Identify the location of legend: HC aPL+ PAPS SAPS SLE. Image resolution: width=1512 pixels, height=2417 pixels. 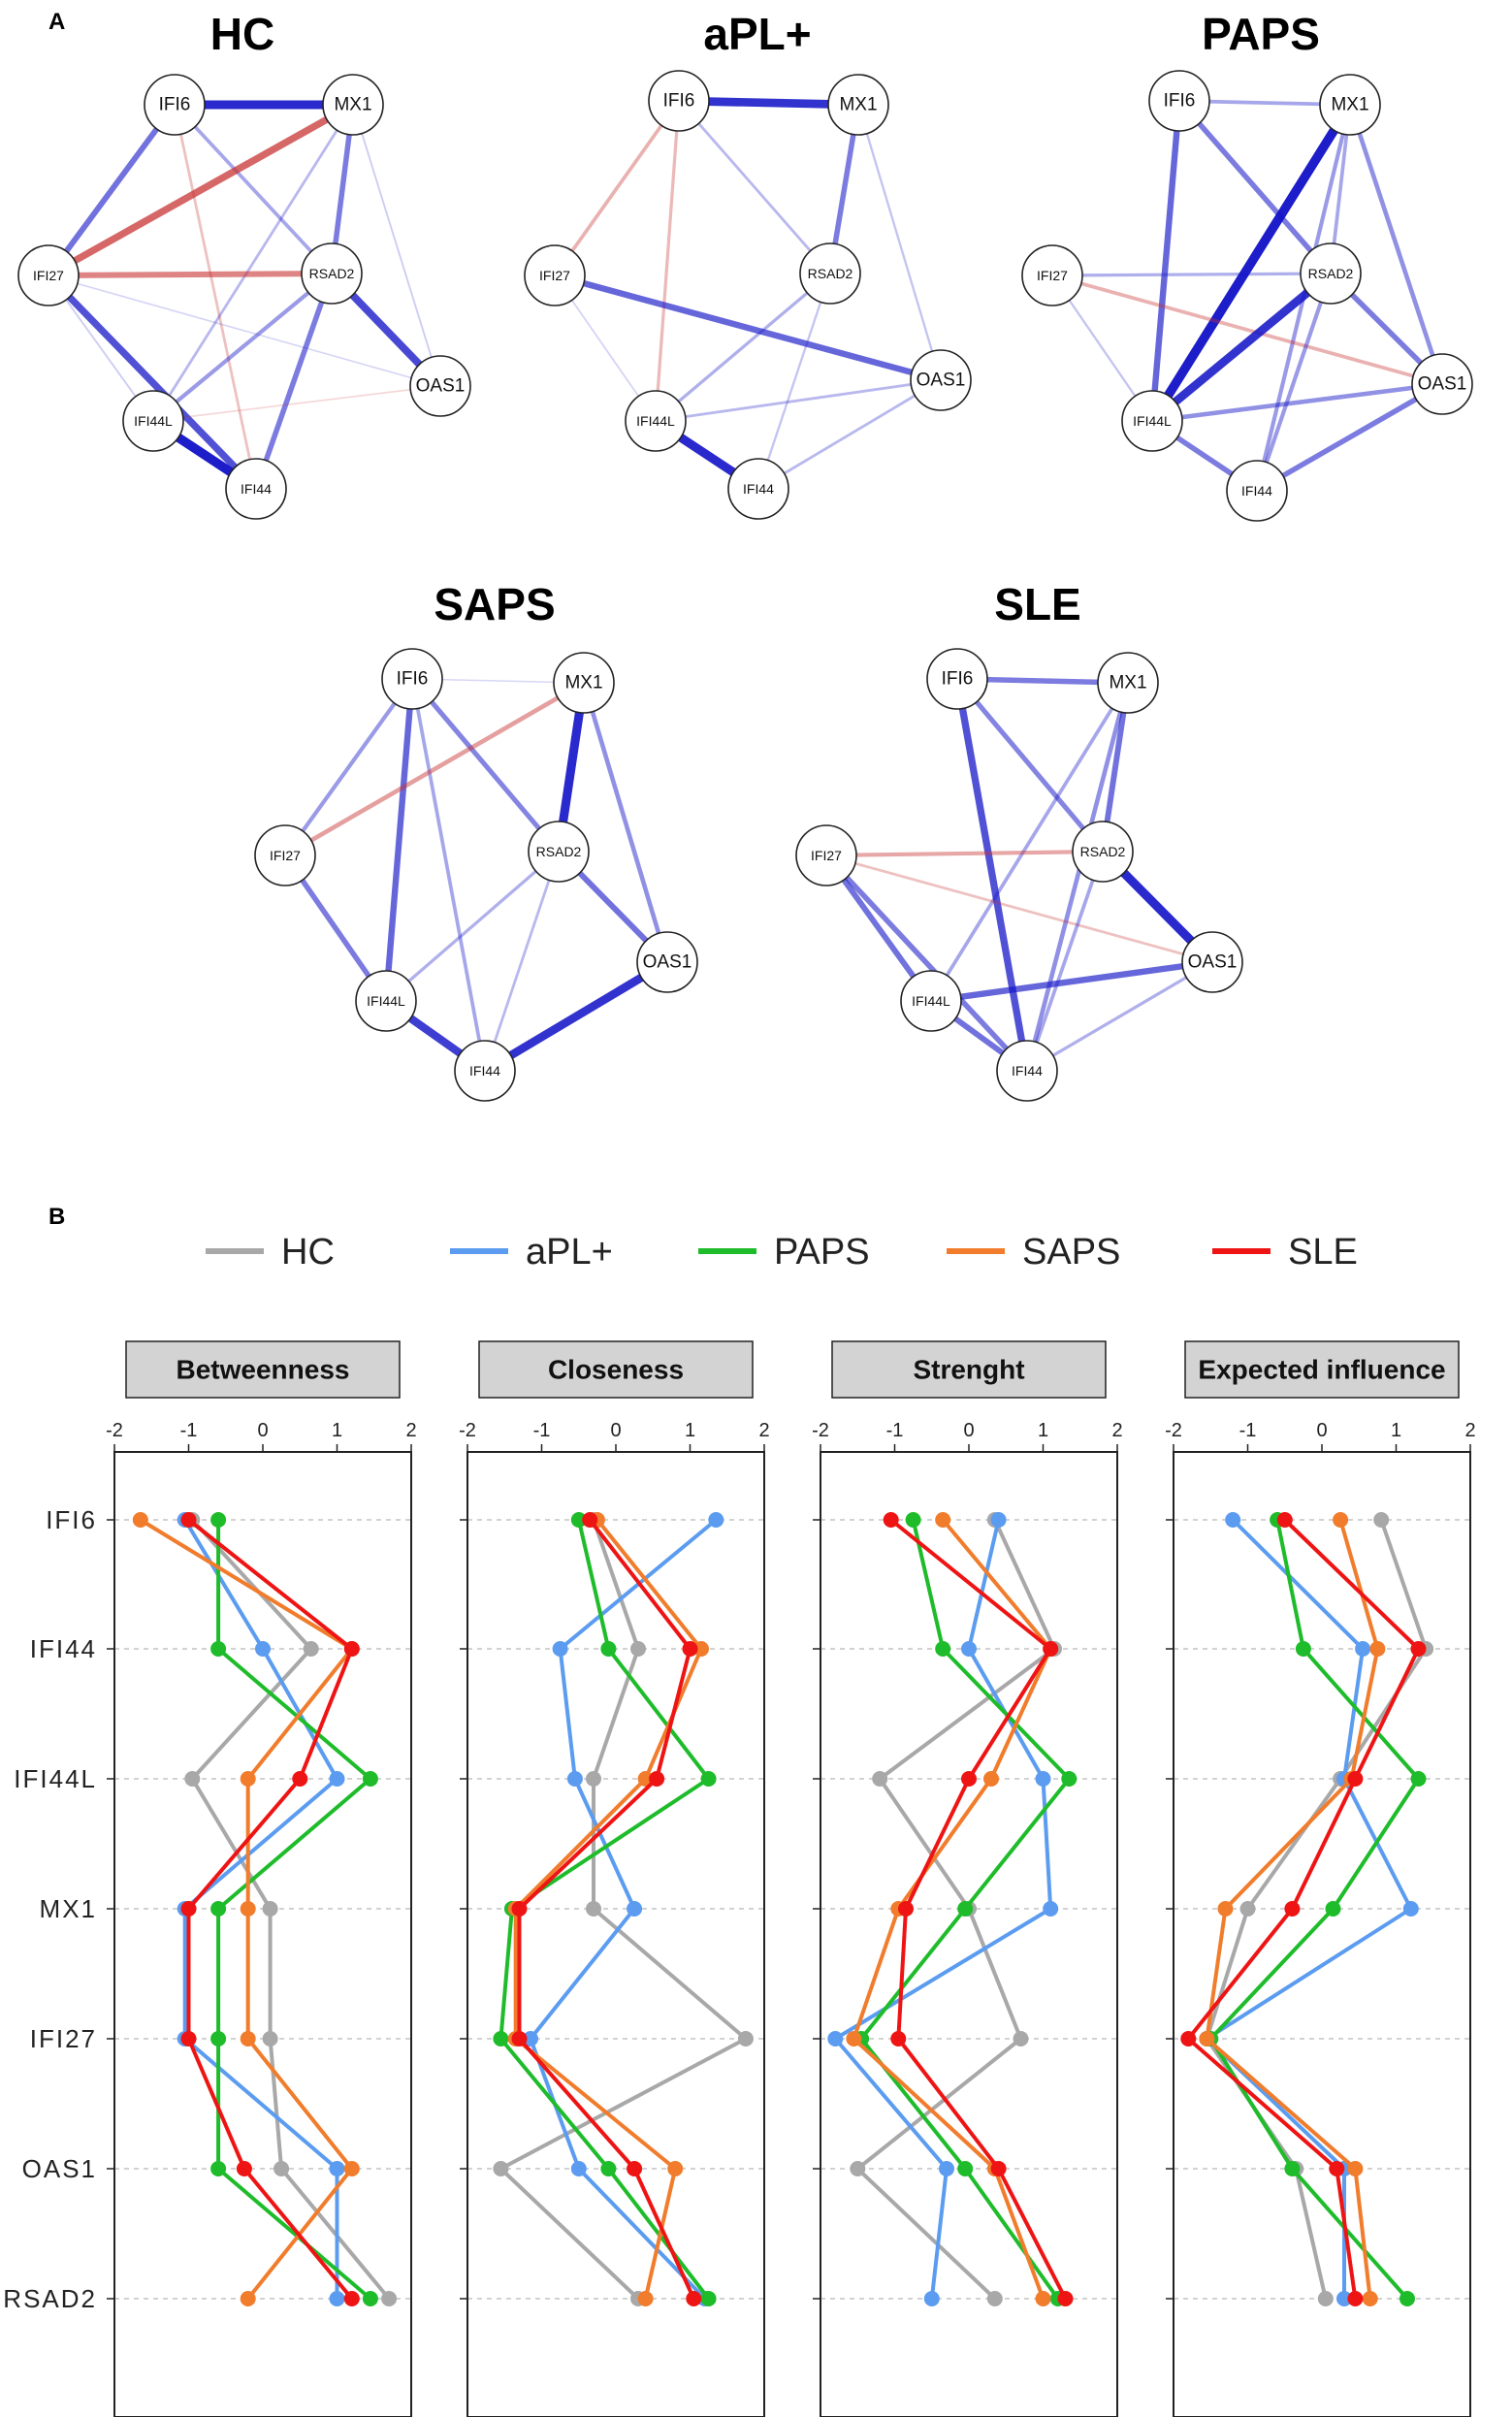
(782, 1253).